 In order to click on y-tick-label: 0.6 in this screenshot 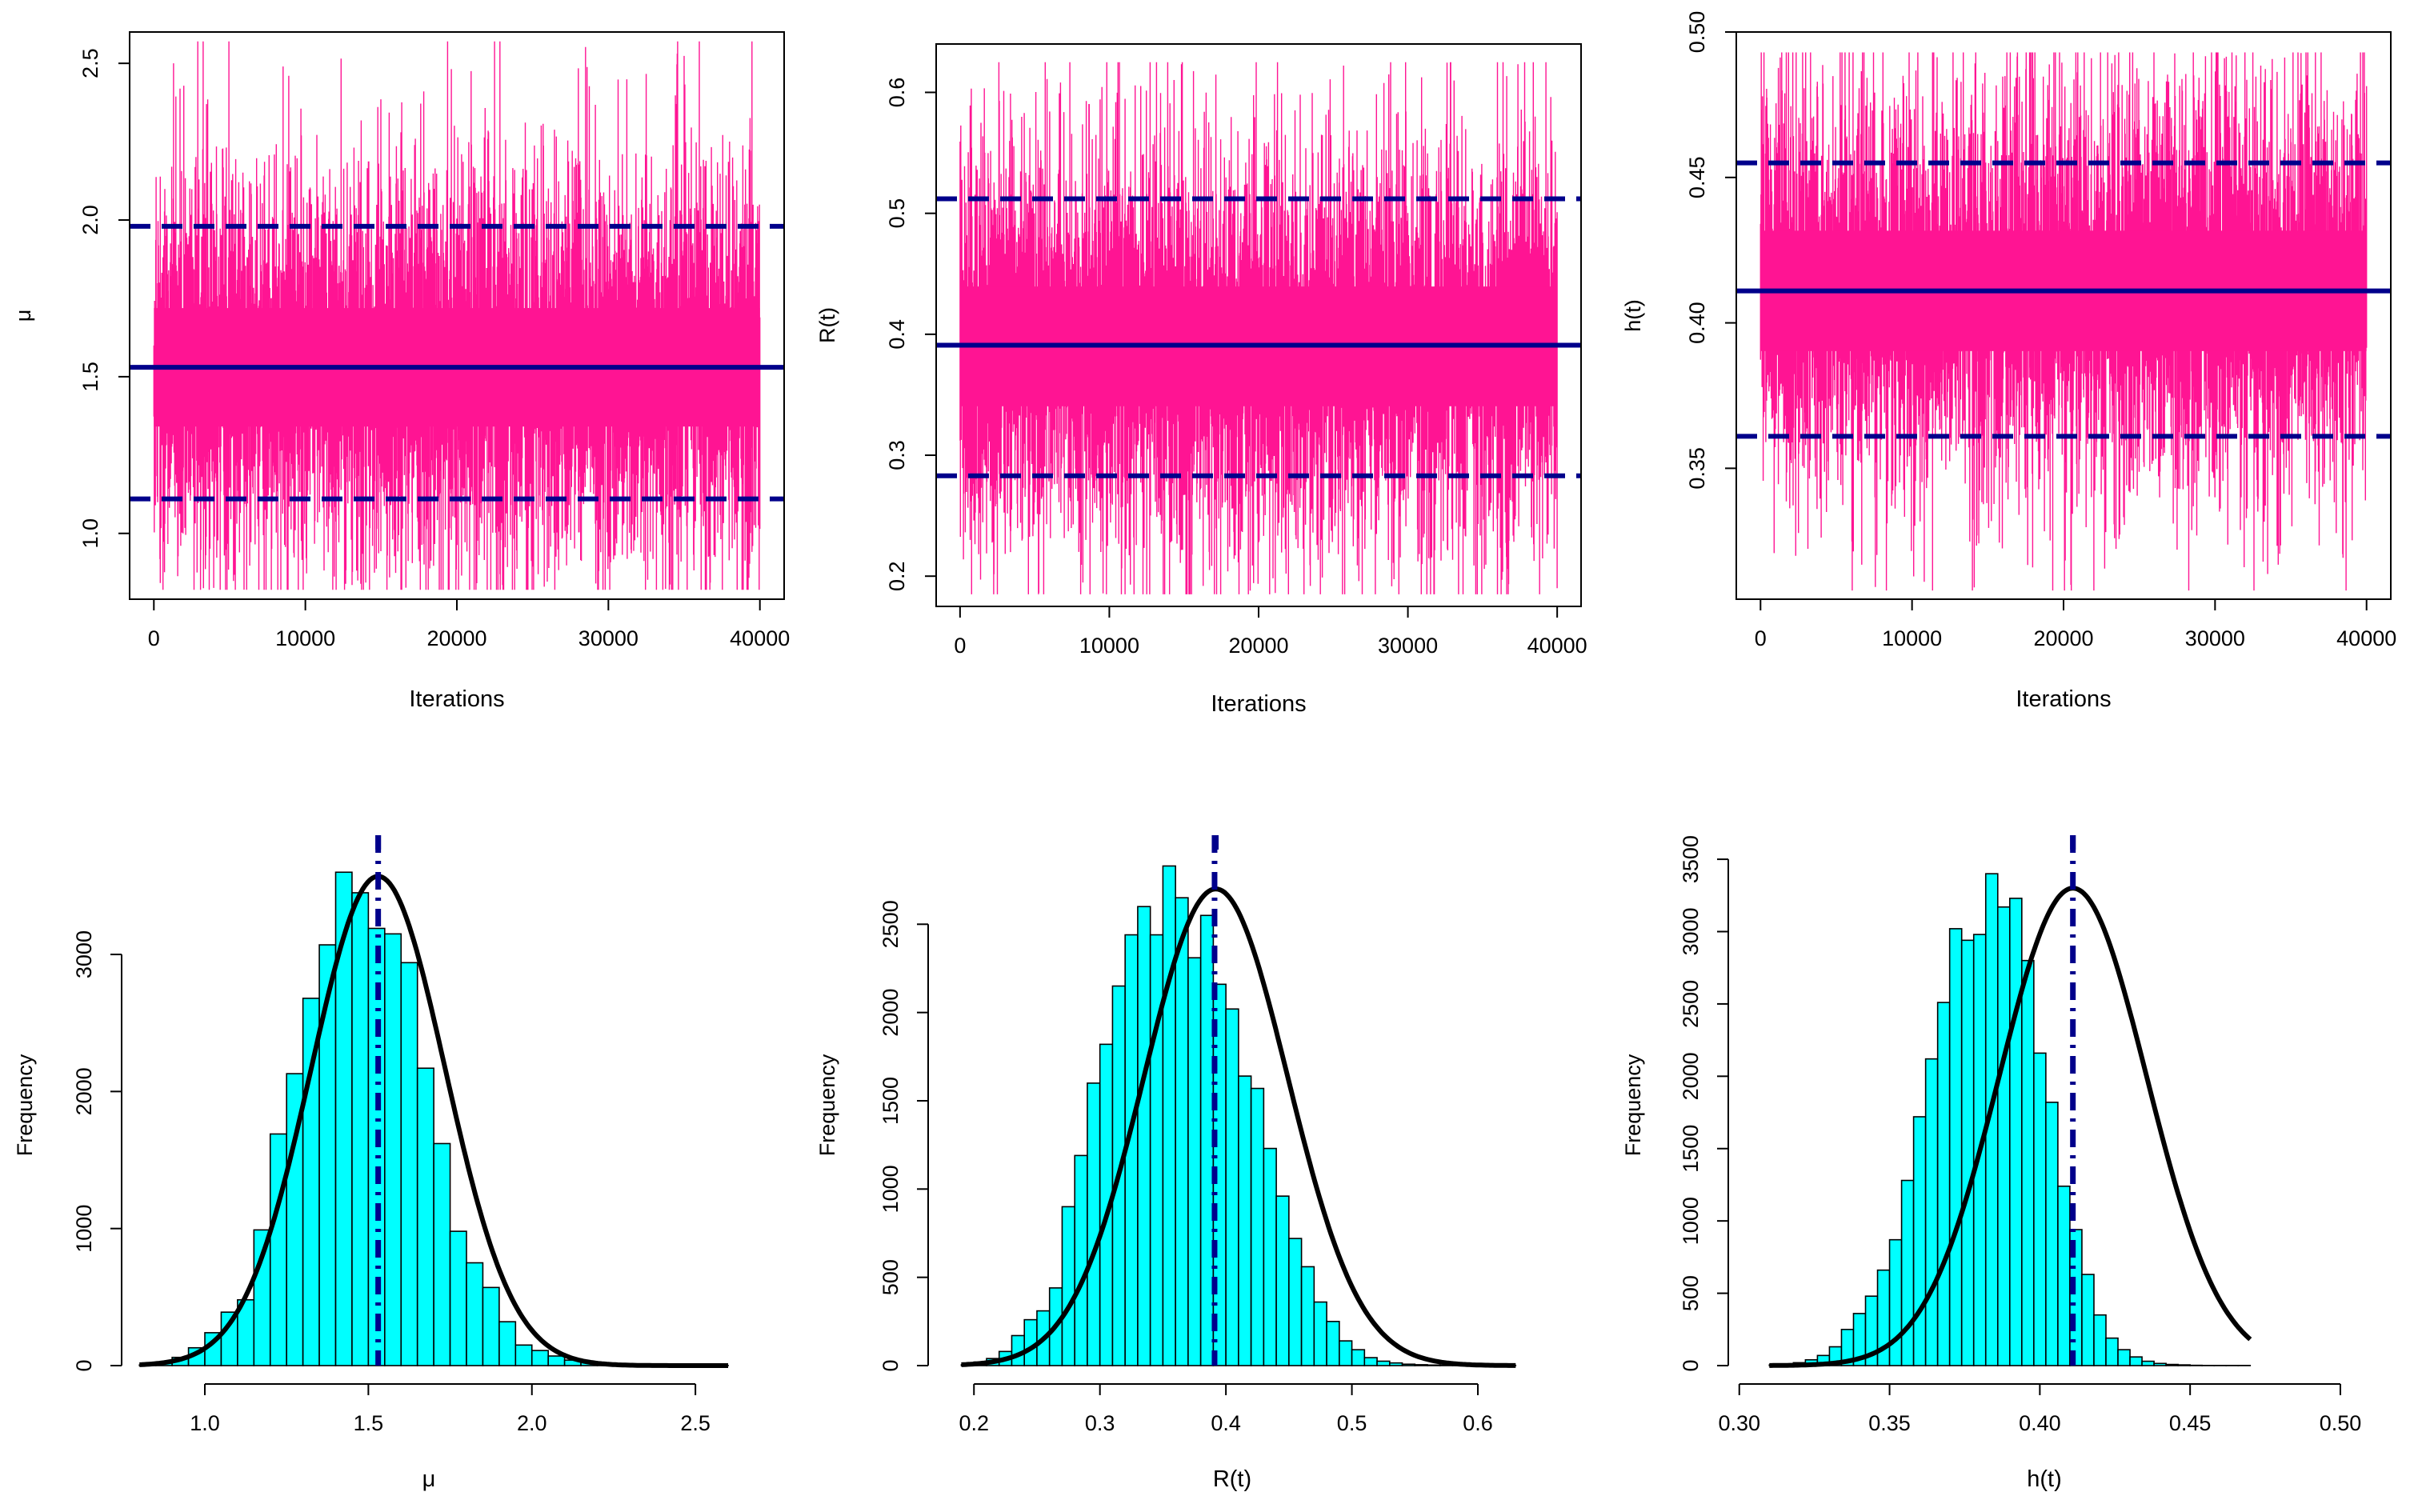, I will do `click(897, 93)`.